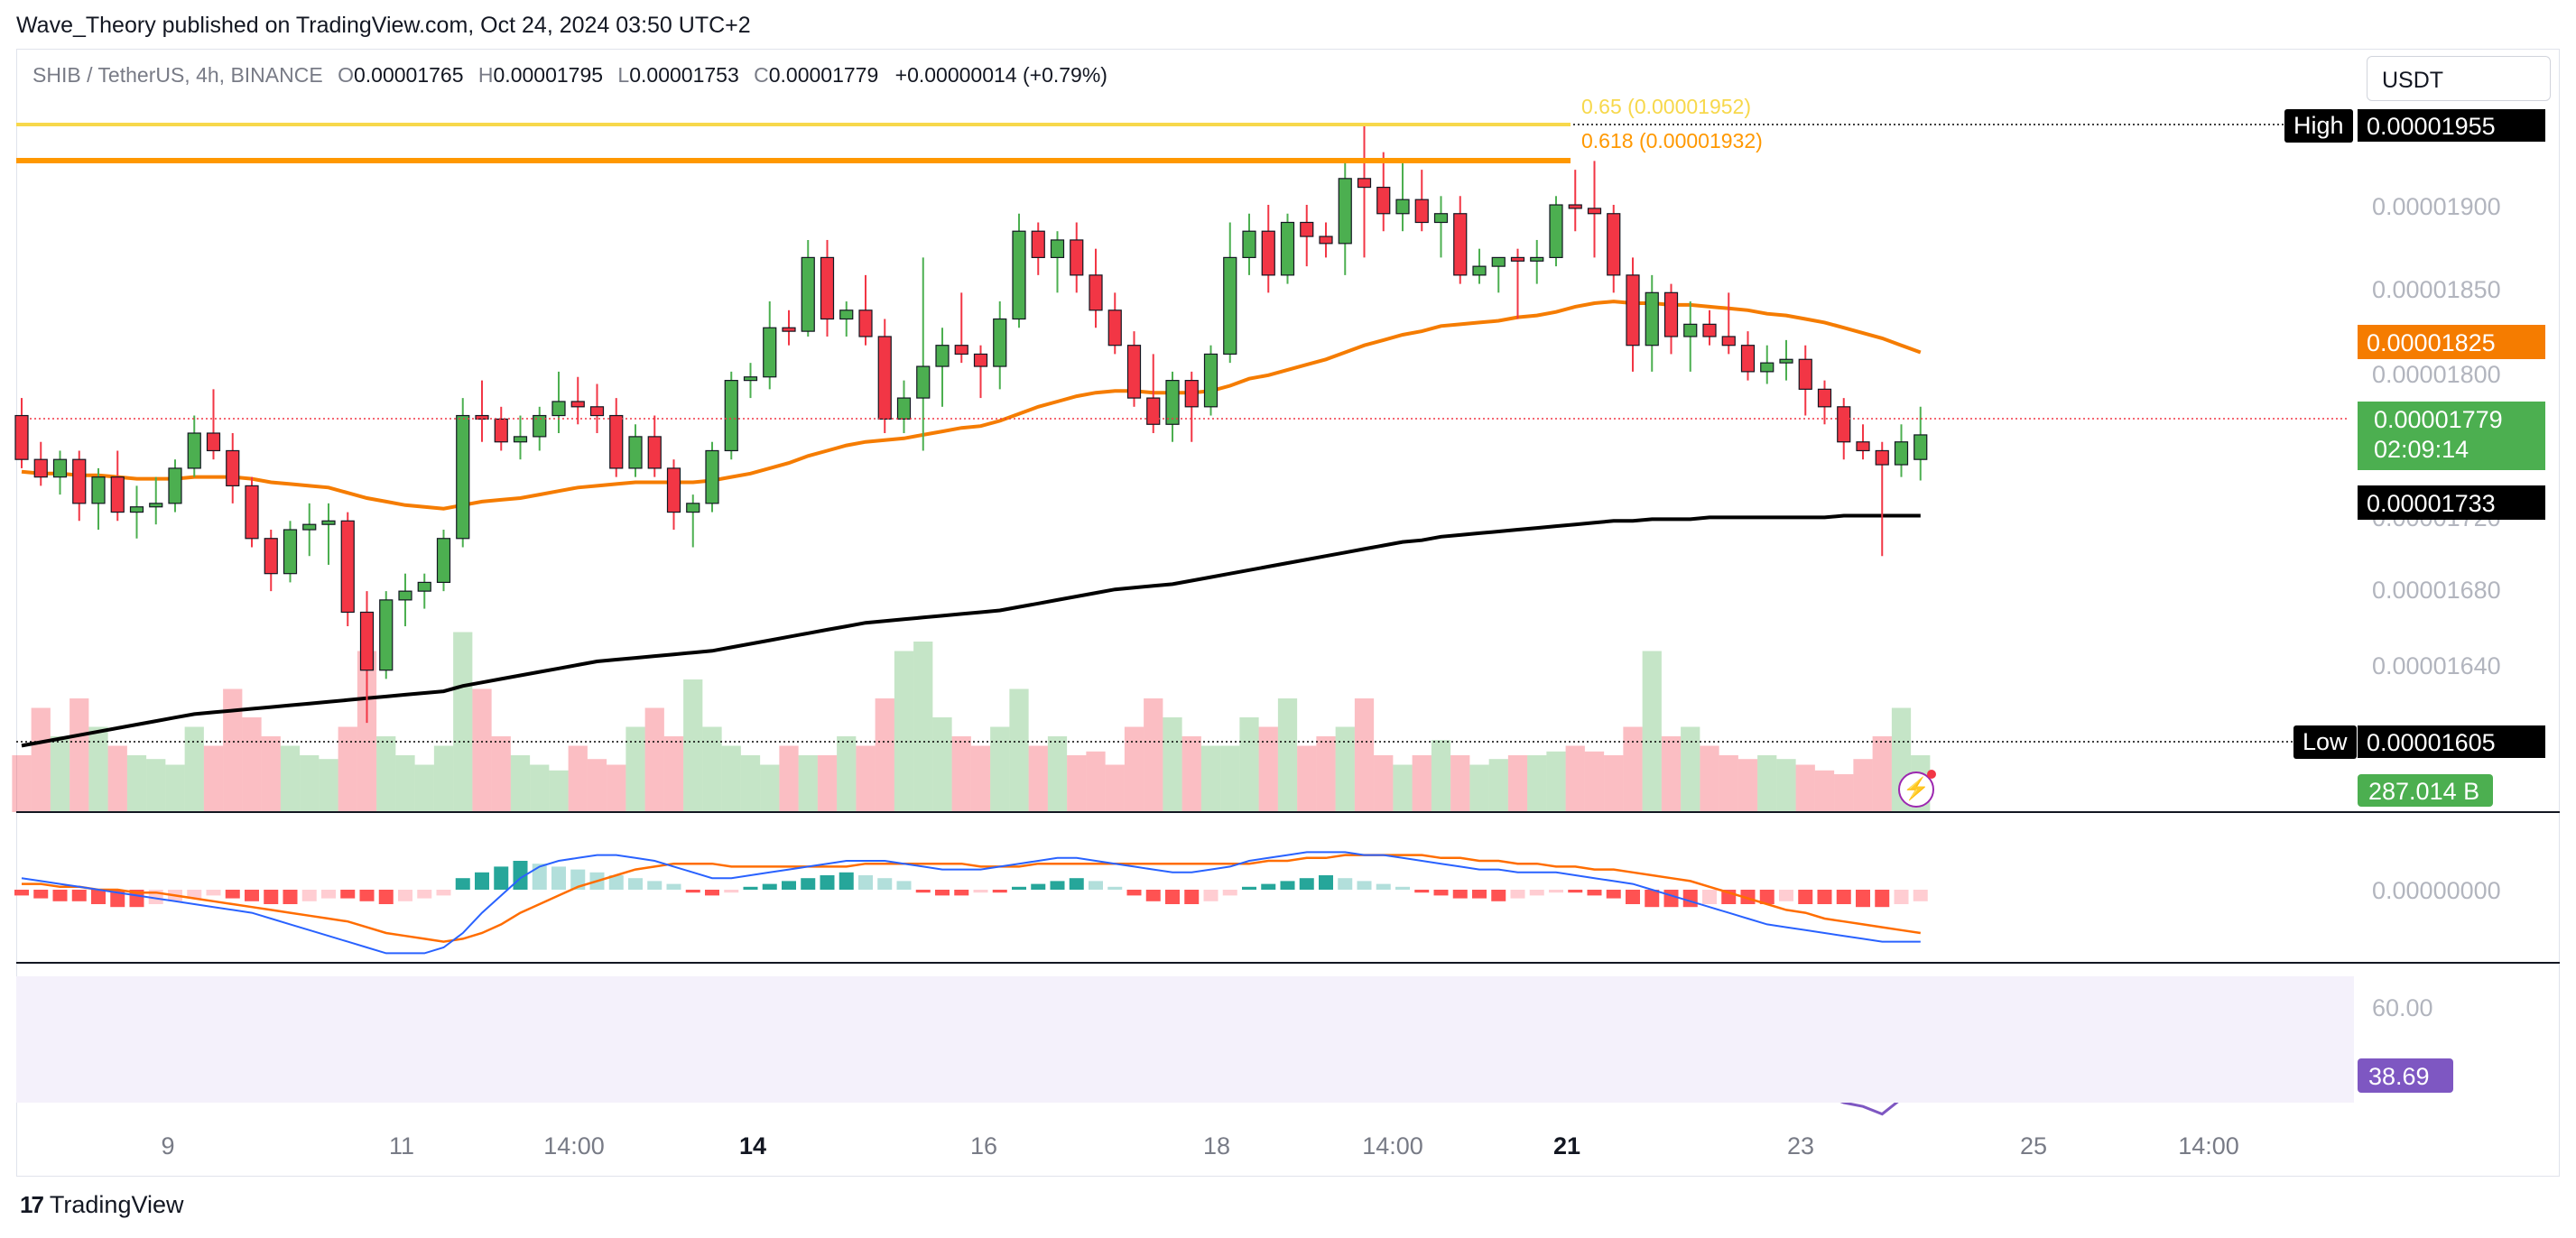 The height and width of the screenshot is (1238, 2576). I want to click on high-label-tag: High, so click(2318, 126).